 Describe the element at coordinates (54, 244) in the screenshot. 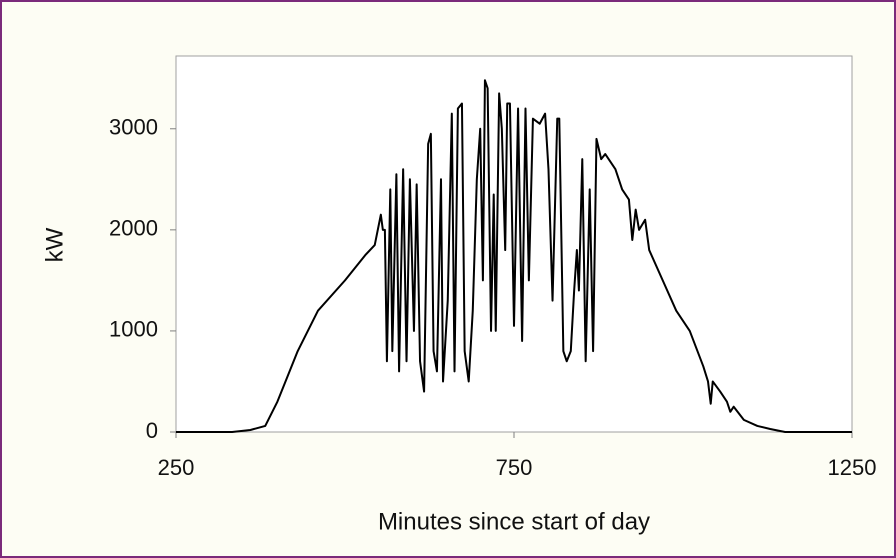

I see `y-axis-title: kW` at that location.